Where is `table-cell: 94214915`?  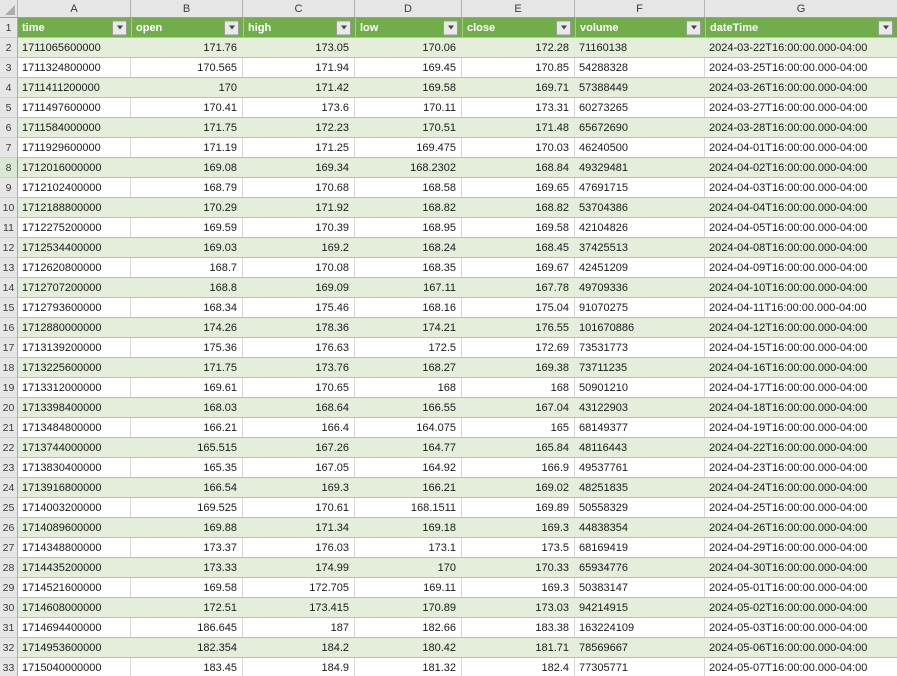
table-cell: 94214915 is located at coordinates (603, 607).